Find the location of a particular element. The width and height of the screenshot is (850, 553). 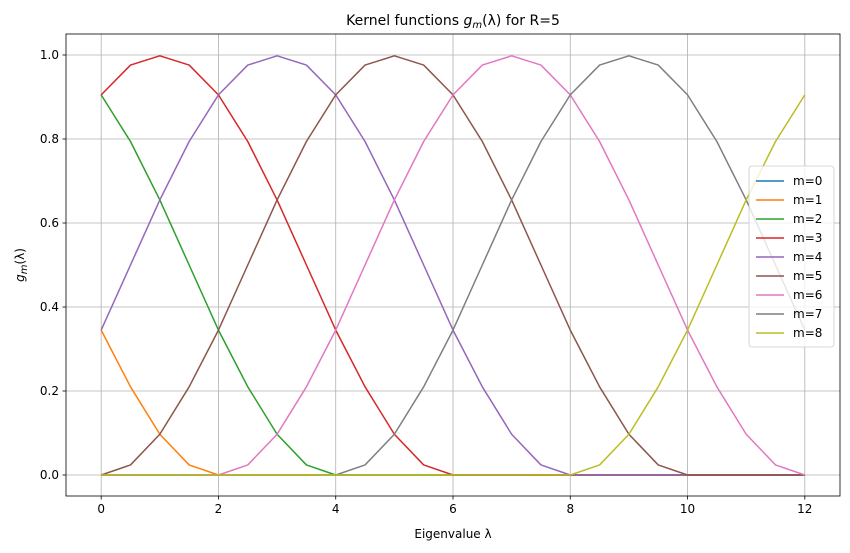

legend: m=0 m=1 m=2 m=3 m=4 m=5 m=6 m=7 m=8 is located at coordinates (791, 256).